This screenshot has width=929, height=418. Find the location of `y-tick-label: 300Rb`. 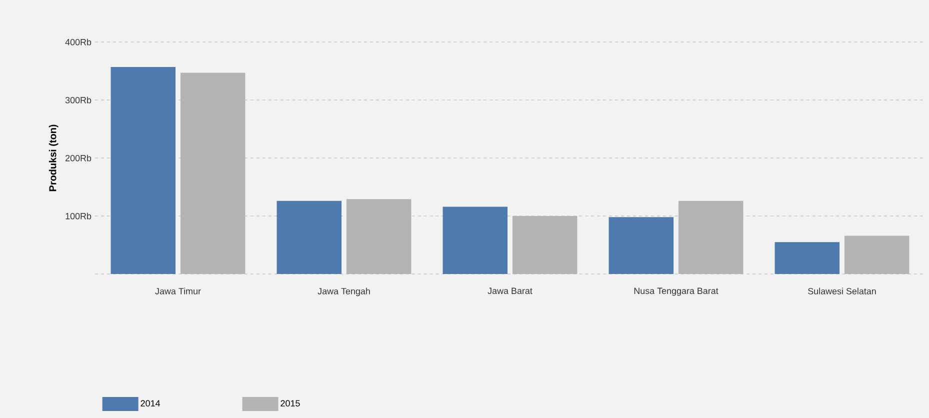

y-tick-label: 300Rb is located at coordinates (78, 100).